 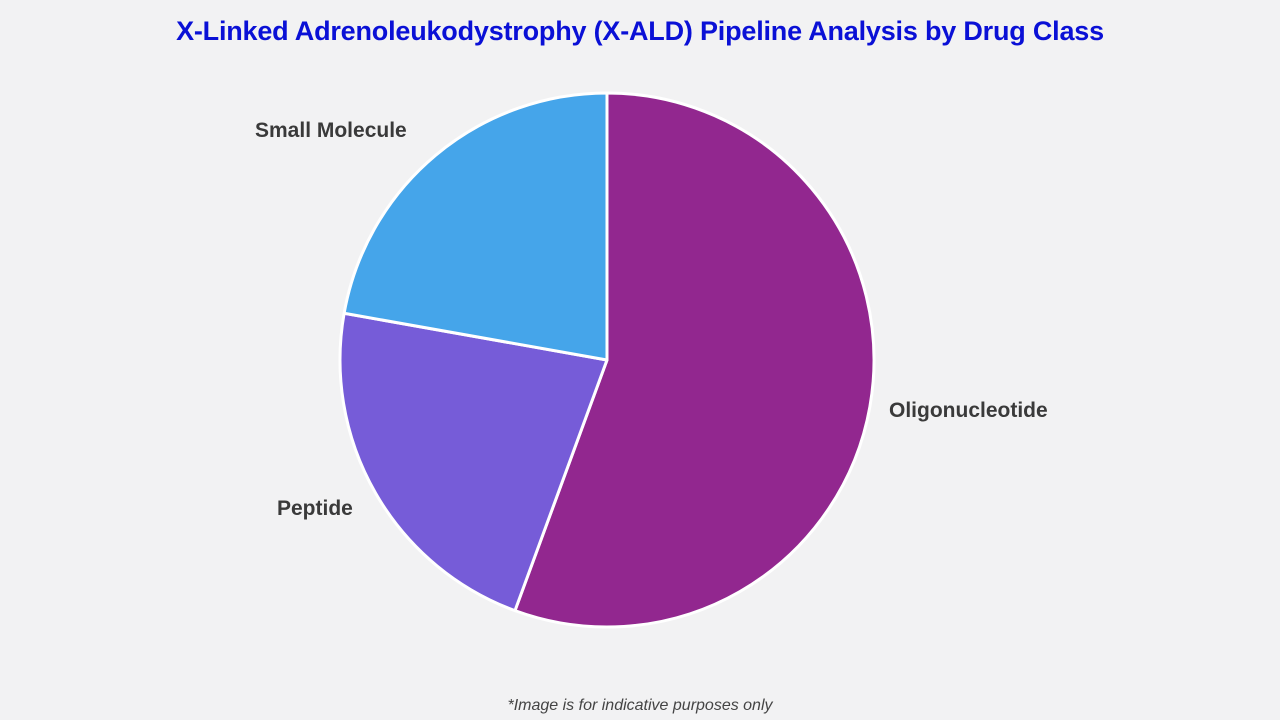 What do you see at coordinates (640, 705) in the screenshot?
I see `footnote: *Image is for indicative purposes only` at bounding box center [640, 705].